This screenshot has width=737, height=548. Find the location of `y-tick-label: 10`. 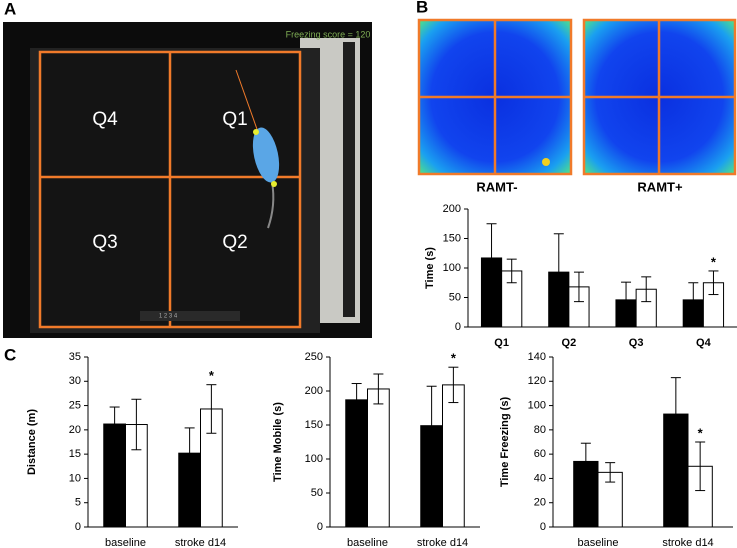

y-tick-label: 10 is located at coordinates (75, 478).